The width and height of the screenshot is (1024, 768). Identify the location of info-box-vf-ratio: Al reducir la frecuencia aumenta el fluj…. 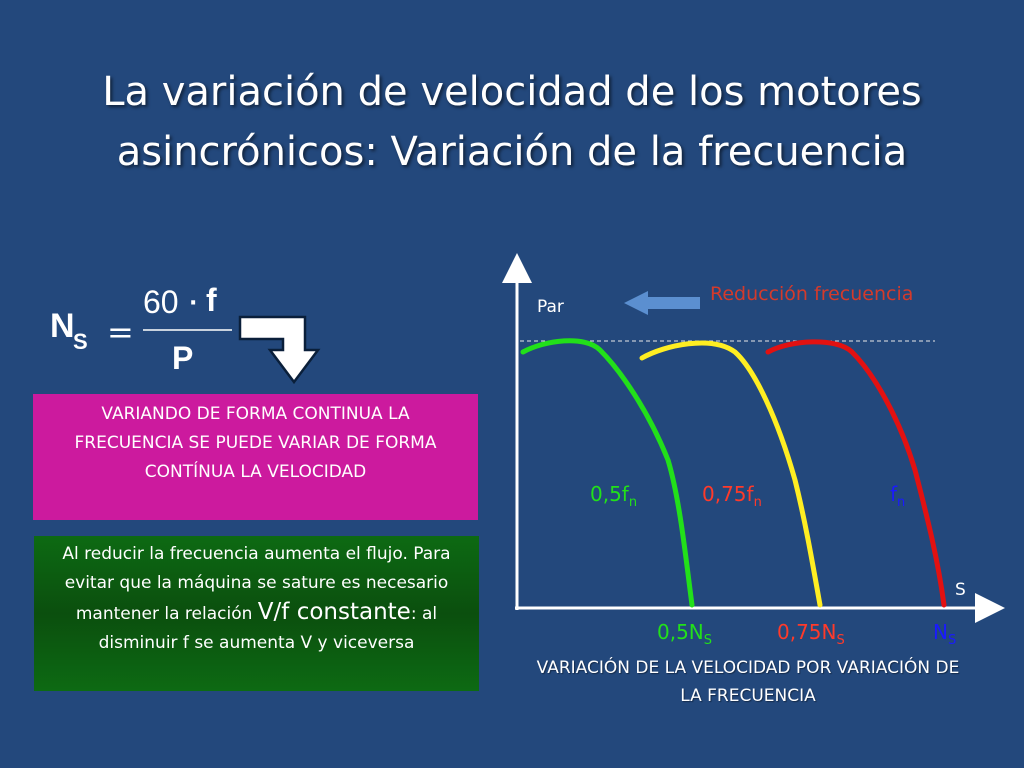
(256, 613).